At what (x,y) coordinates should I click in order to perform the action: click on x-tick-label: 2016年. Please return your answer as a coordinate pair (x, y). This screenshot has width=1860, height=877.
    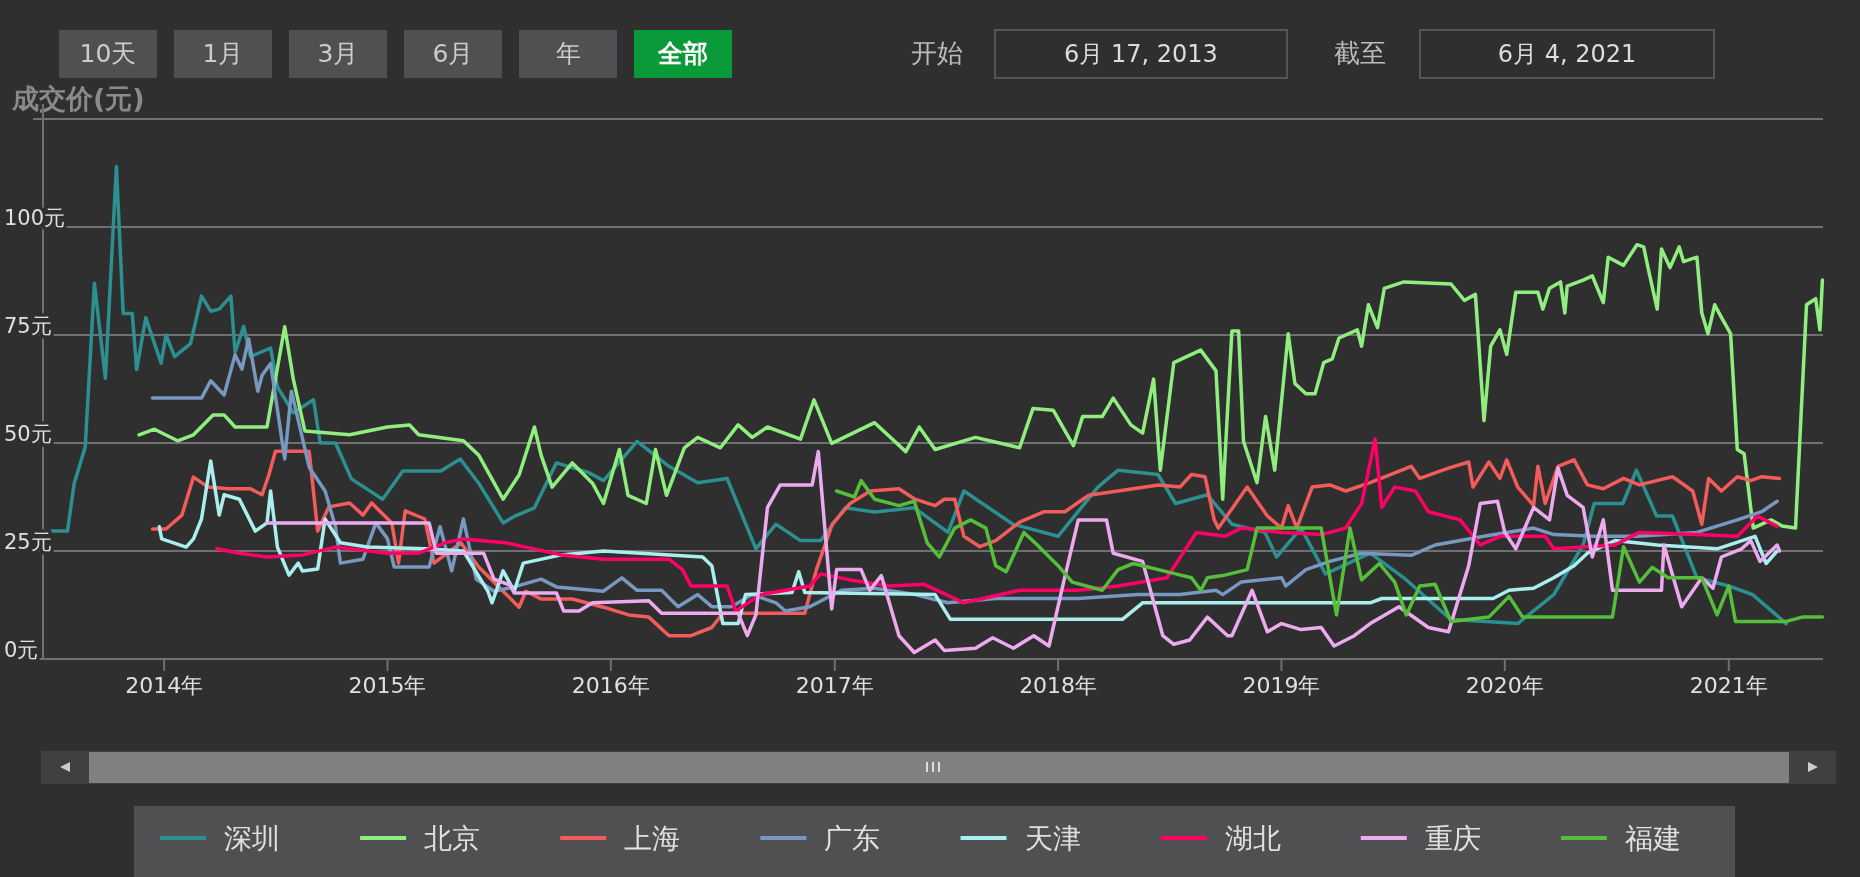
    Looking at the image, I should click on (610, 685).